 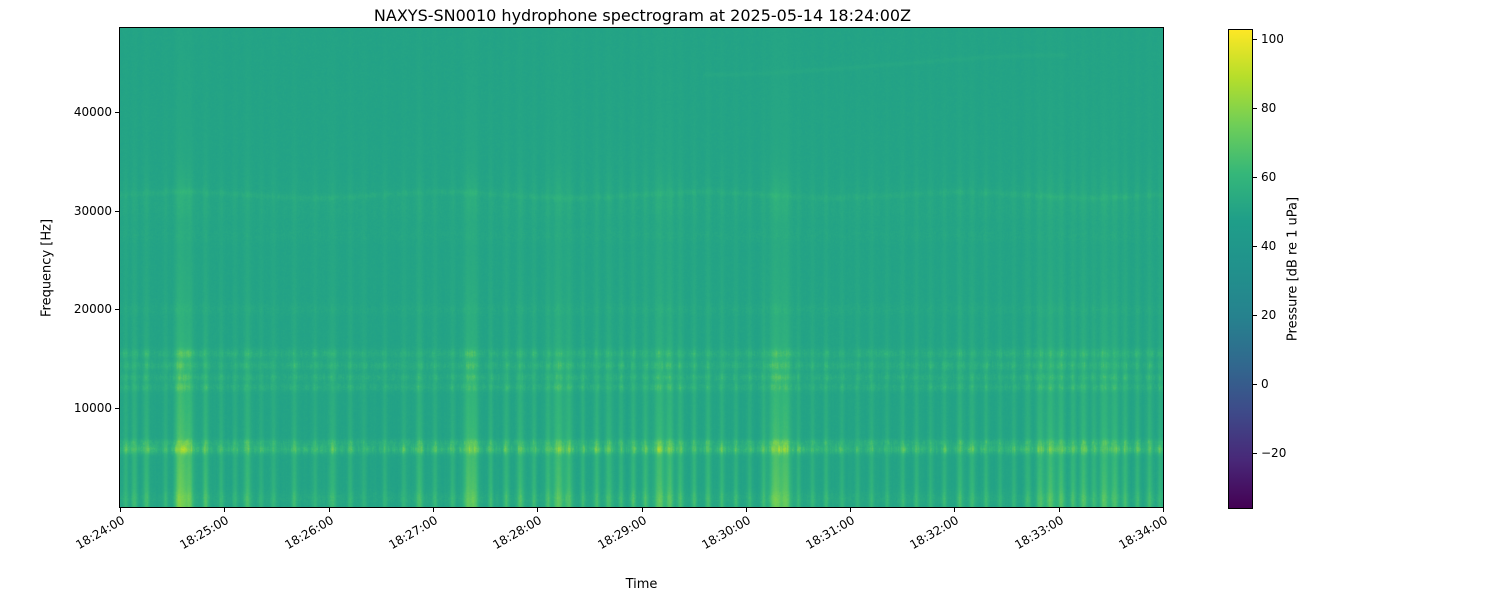 I want to click on colorbar-tick-label: 0, so click(x=1265, y=384).